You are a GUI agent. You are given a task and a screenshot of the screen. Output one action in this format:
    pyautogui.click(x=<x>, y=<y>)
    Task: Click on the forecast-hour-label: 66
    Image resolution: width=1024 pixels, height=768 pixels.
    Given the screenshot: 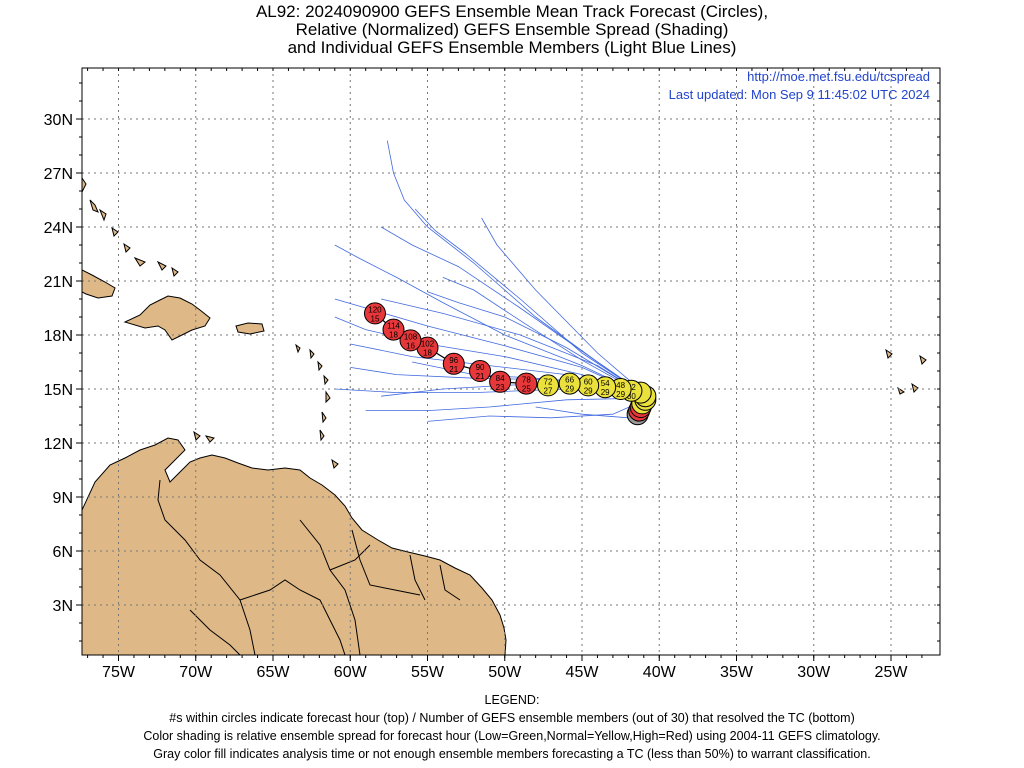 What is the action you would take?
    pyautogui.click(x=569, y=380)
    